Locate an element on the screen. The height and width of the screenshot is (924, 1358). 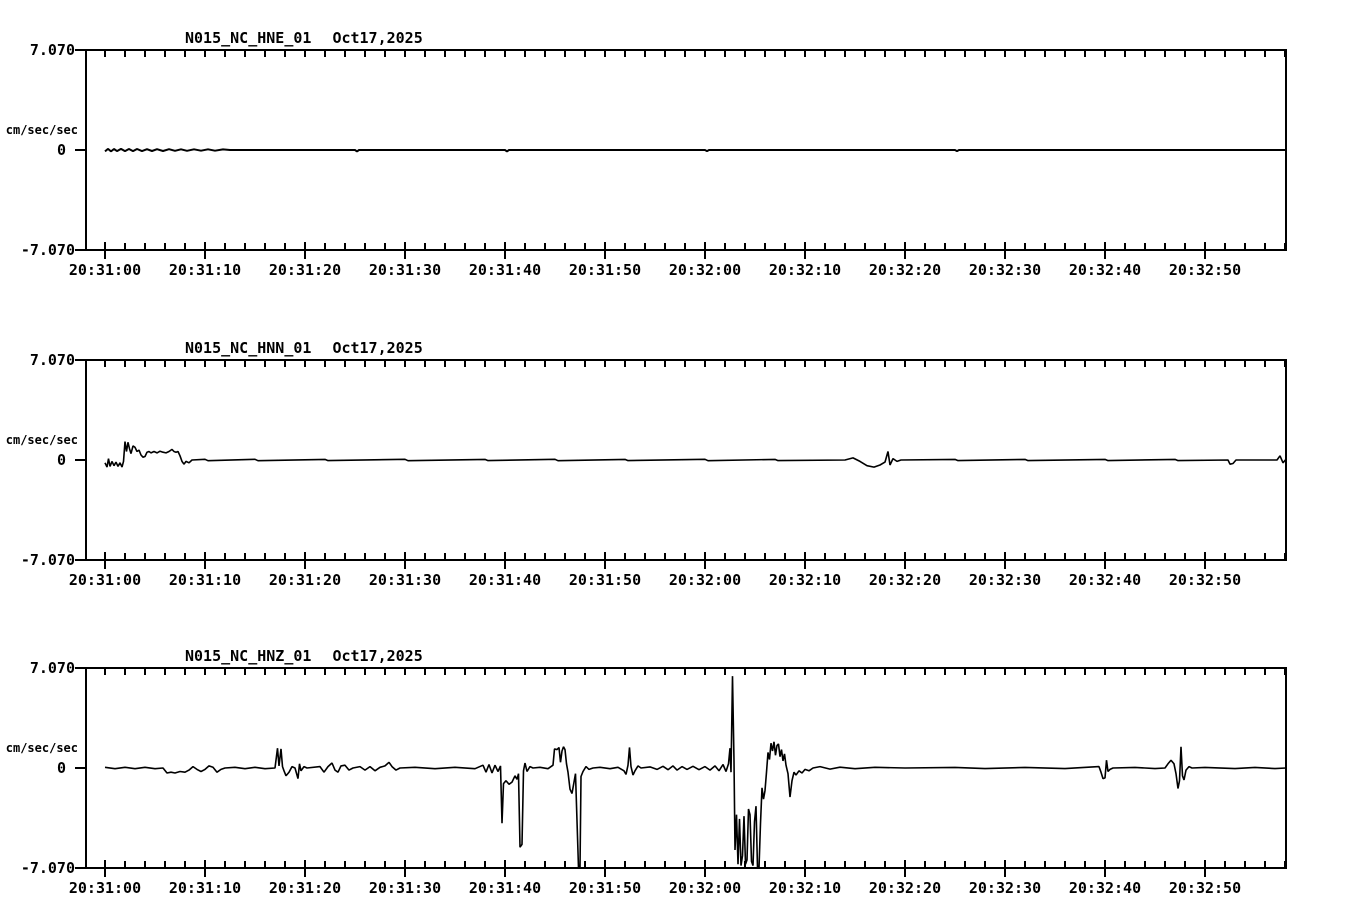
waveform-trace-hnn is located at coordinates (695, 454).